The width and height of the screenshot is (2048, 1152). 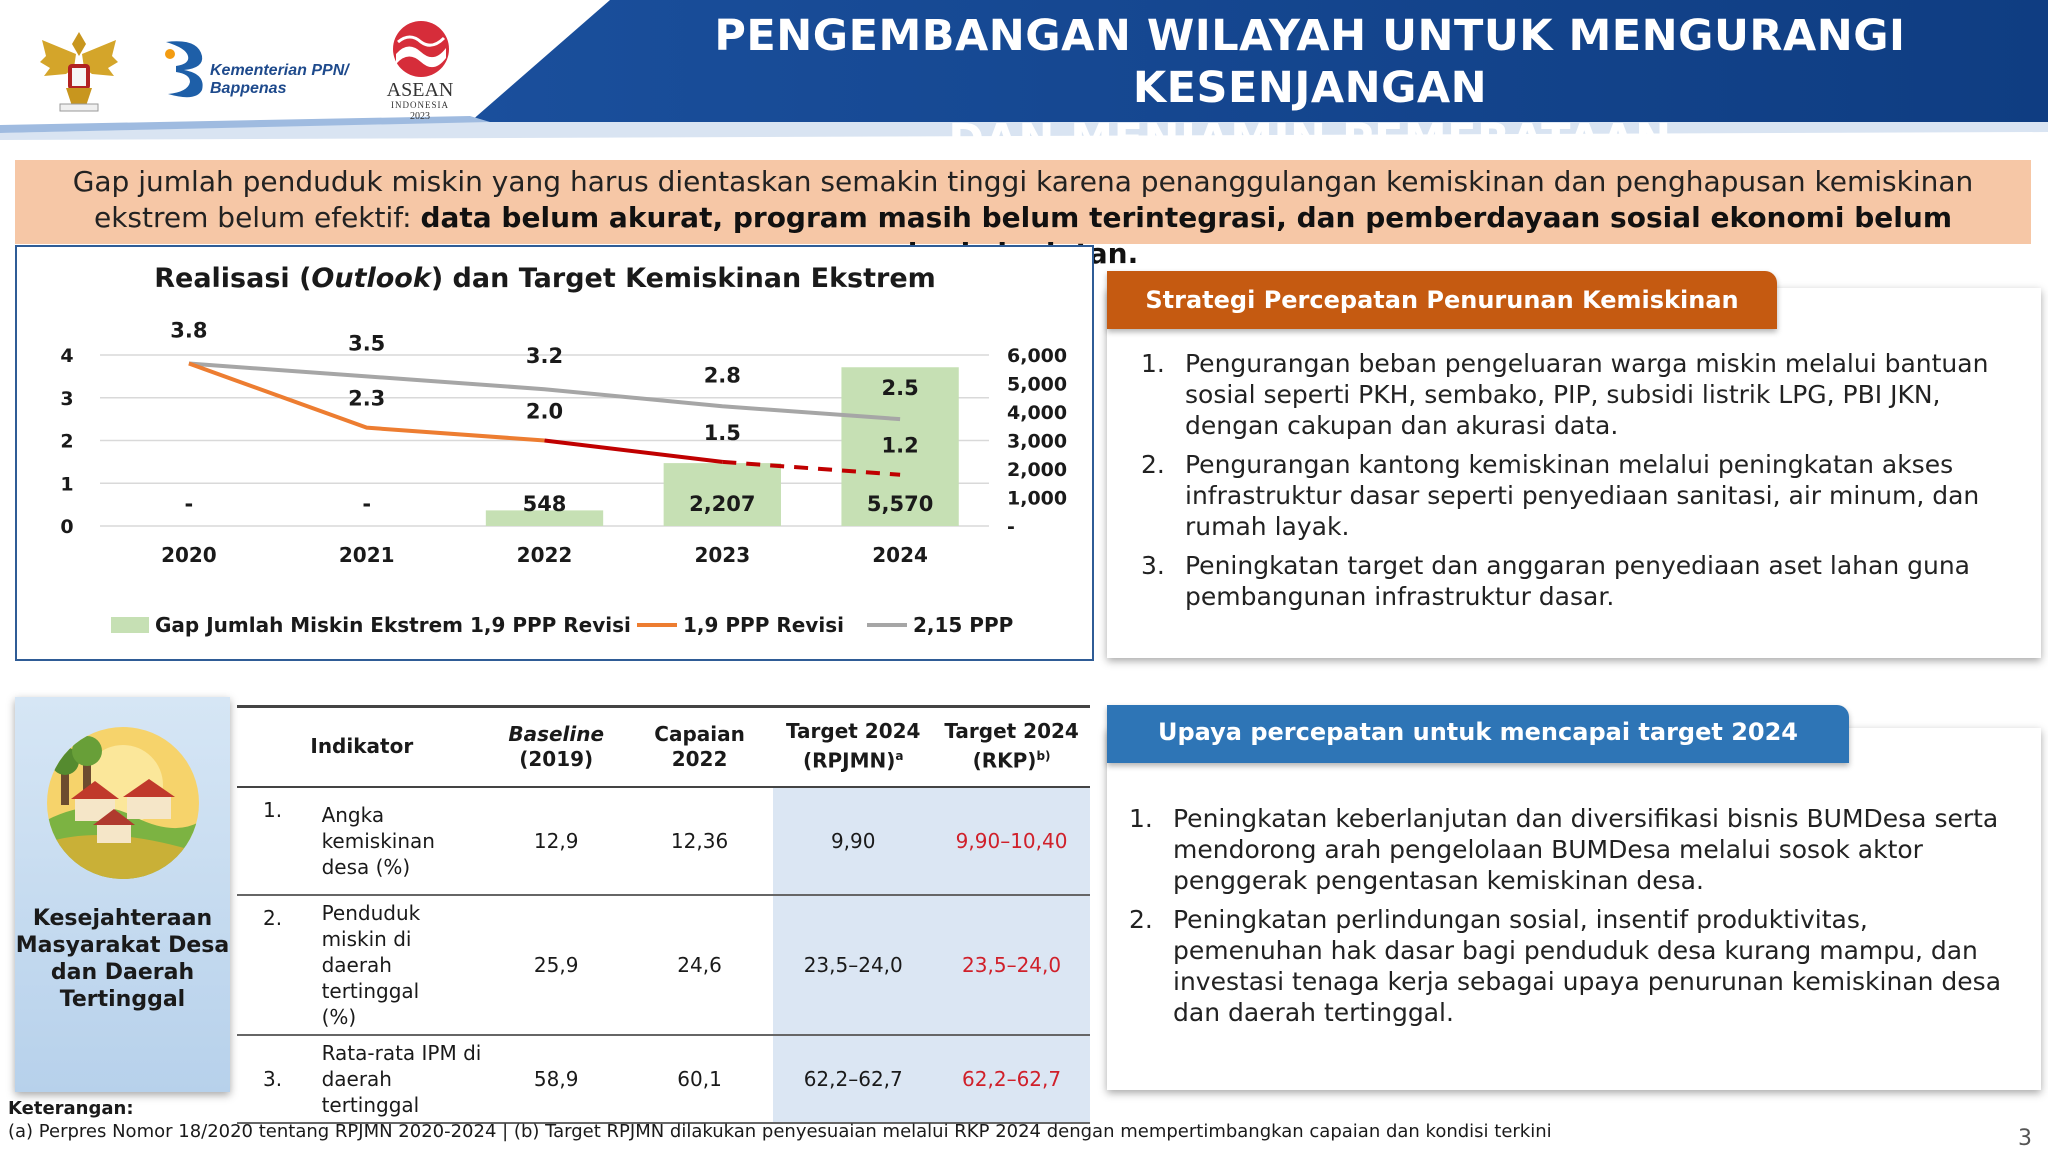 I want to click on kementerian-logo-text: Kementerian PPN/ Bappenas, so click(x=279, y=80).